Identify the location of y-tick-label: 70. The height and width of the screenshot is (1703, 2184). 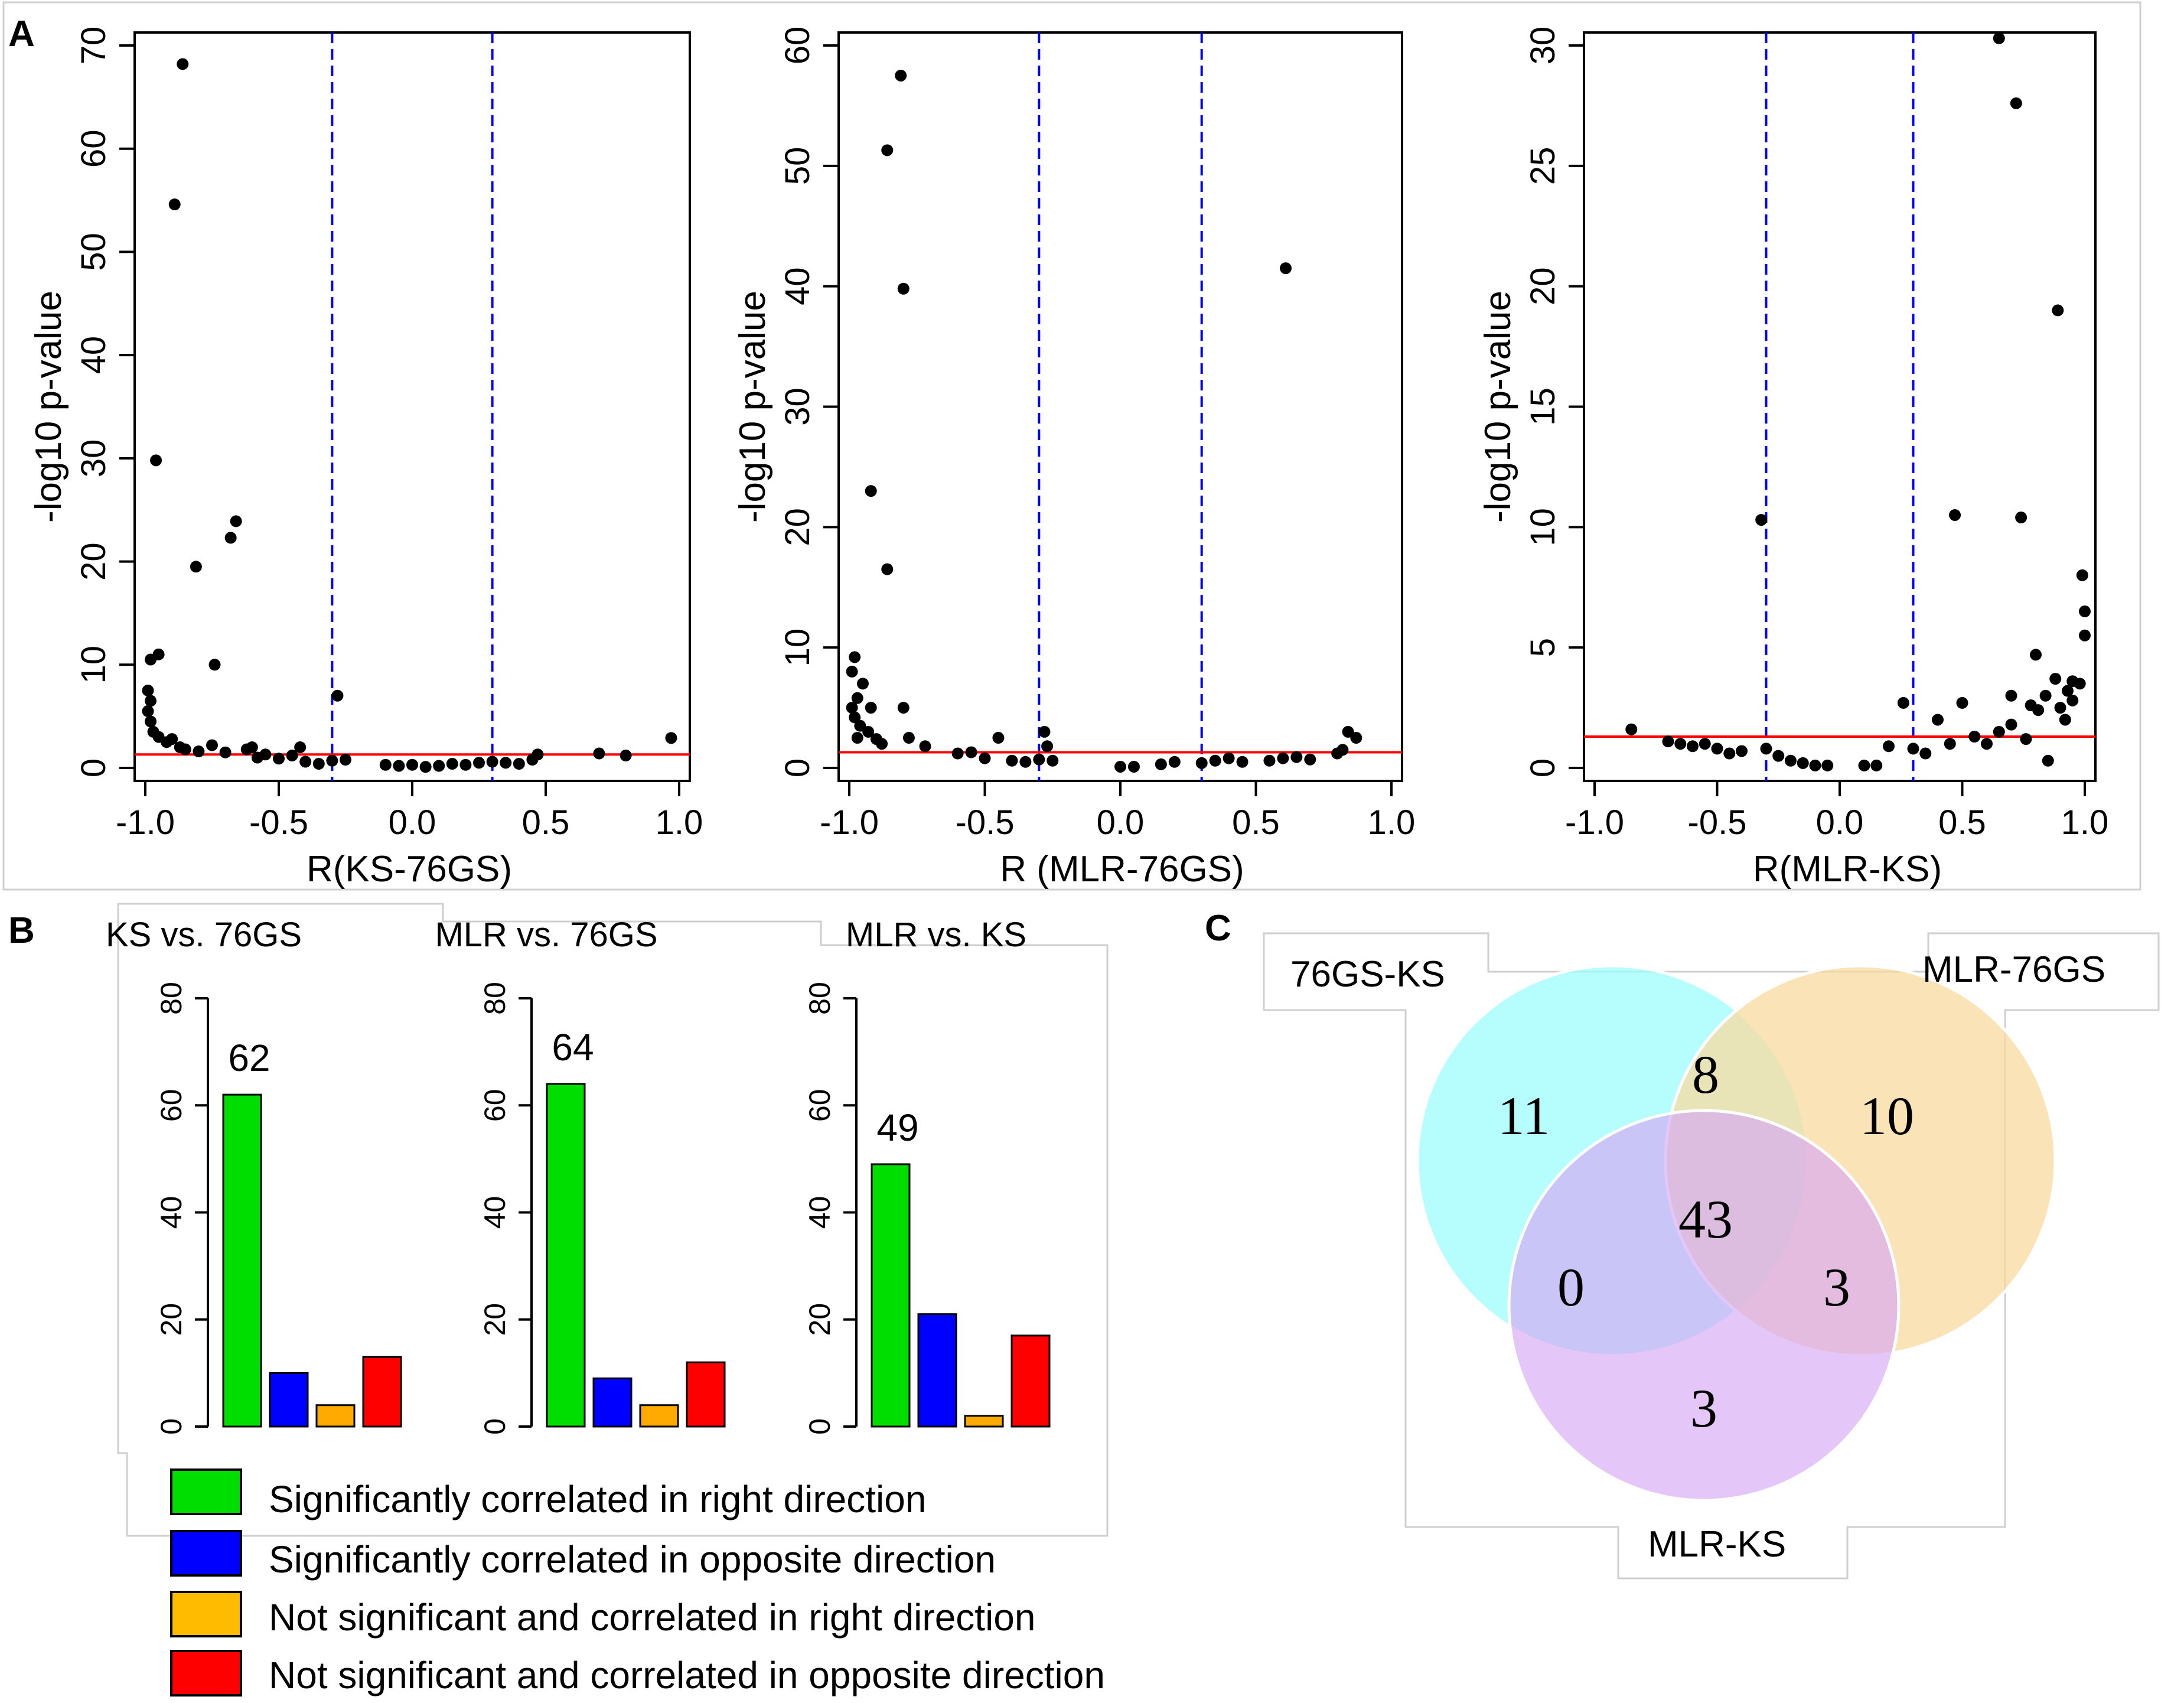
(93, 46).